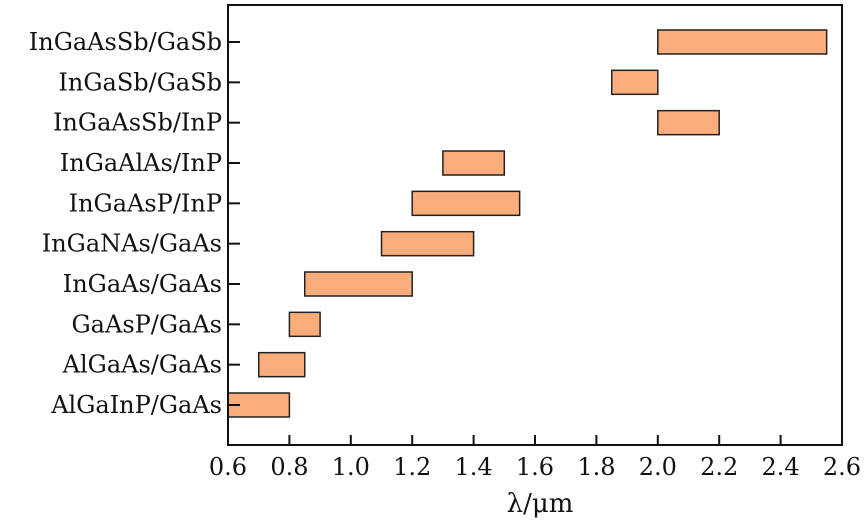 The height and width of the screenshot is (521, 864). Describe the element at coordinates (147, 324) in the screenshot. I see `category-label-7: GaAsP/GaAs` at that location.